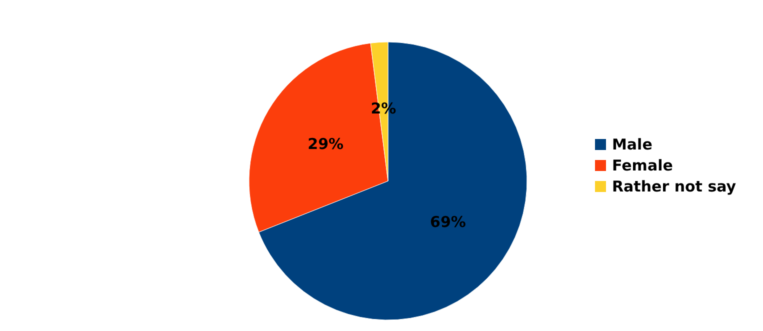 The height and width of the screenshot is (331, 763). I want to click on data-label: 2%, so click(383, 109).